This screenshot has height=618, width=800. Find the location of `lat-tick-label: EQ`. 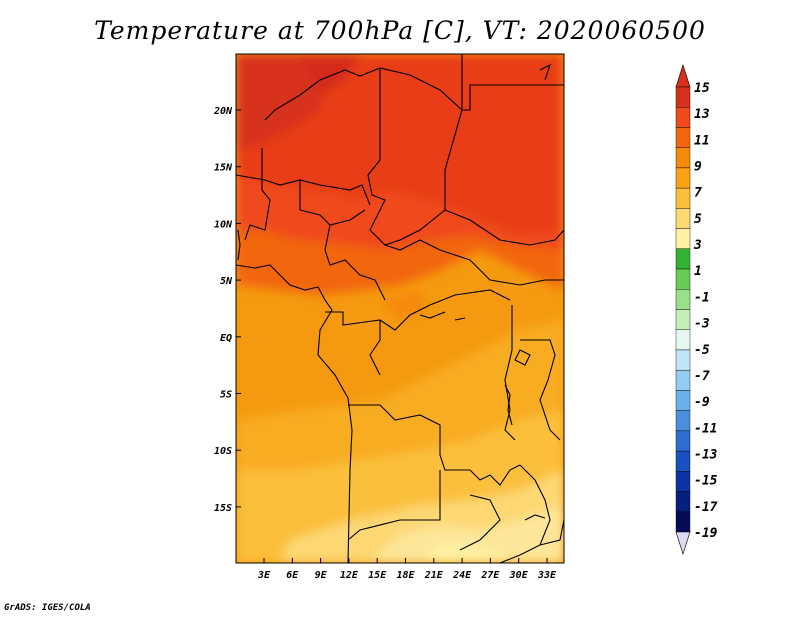

lat-tick-label: EQ is located at coordinates (226, 338).